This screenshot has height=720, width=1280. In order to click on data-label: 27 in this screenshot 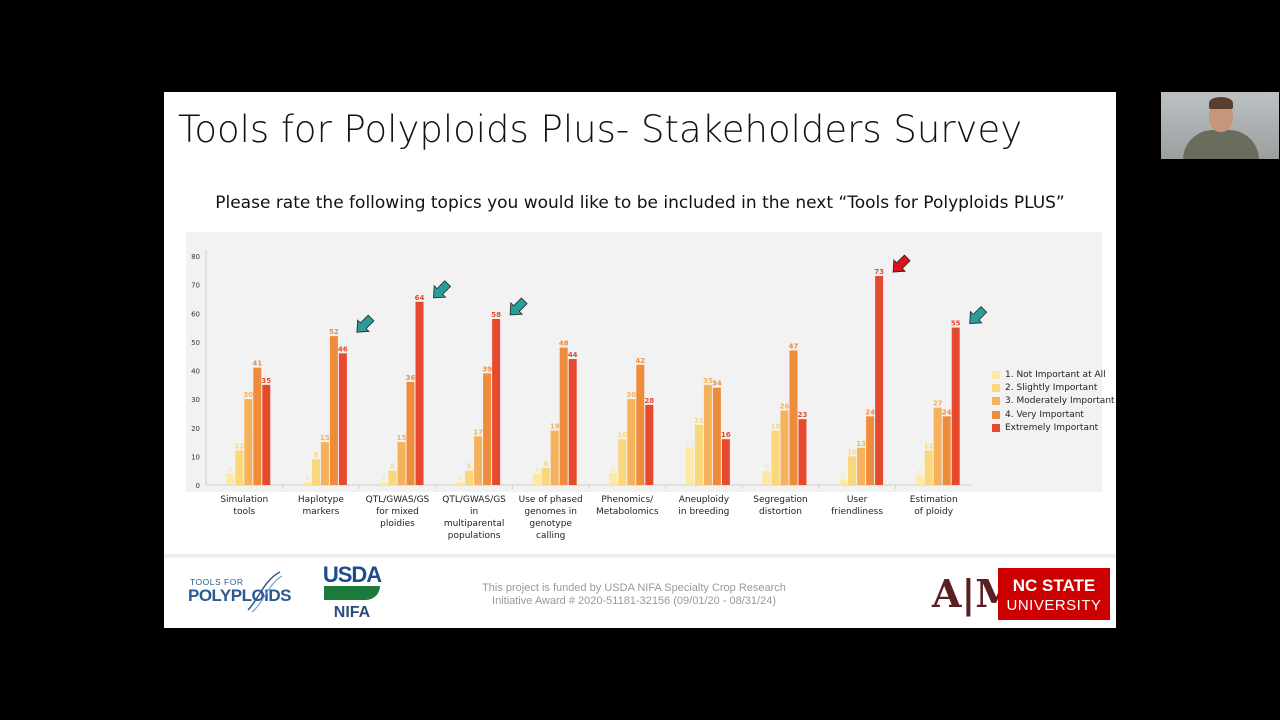, I will do `click(938, 404)`.